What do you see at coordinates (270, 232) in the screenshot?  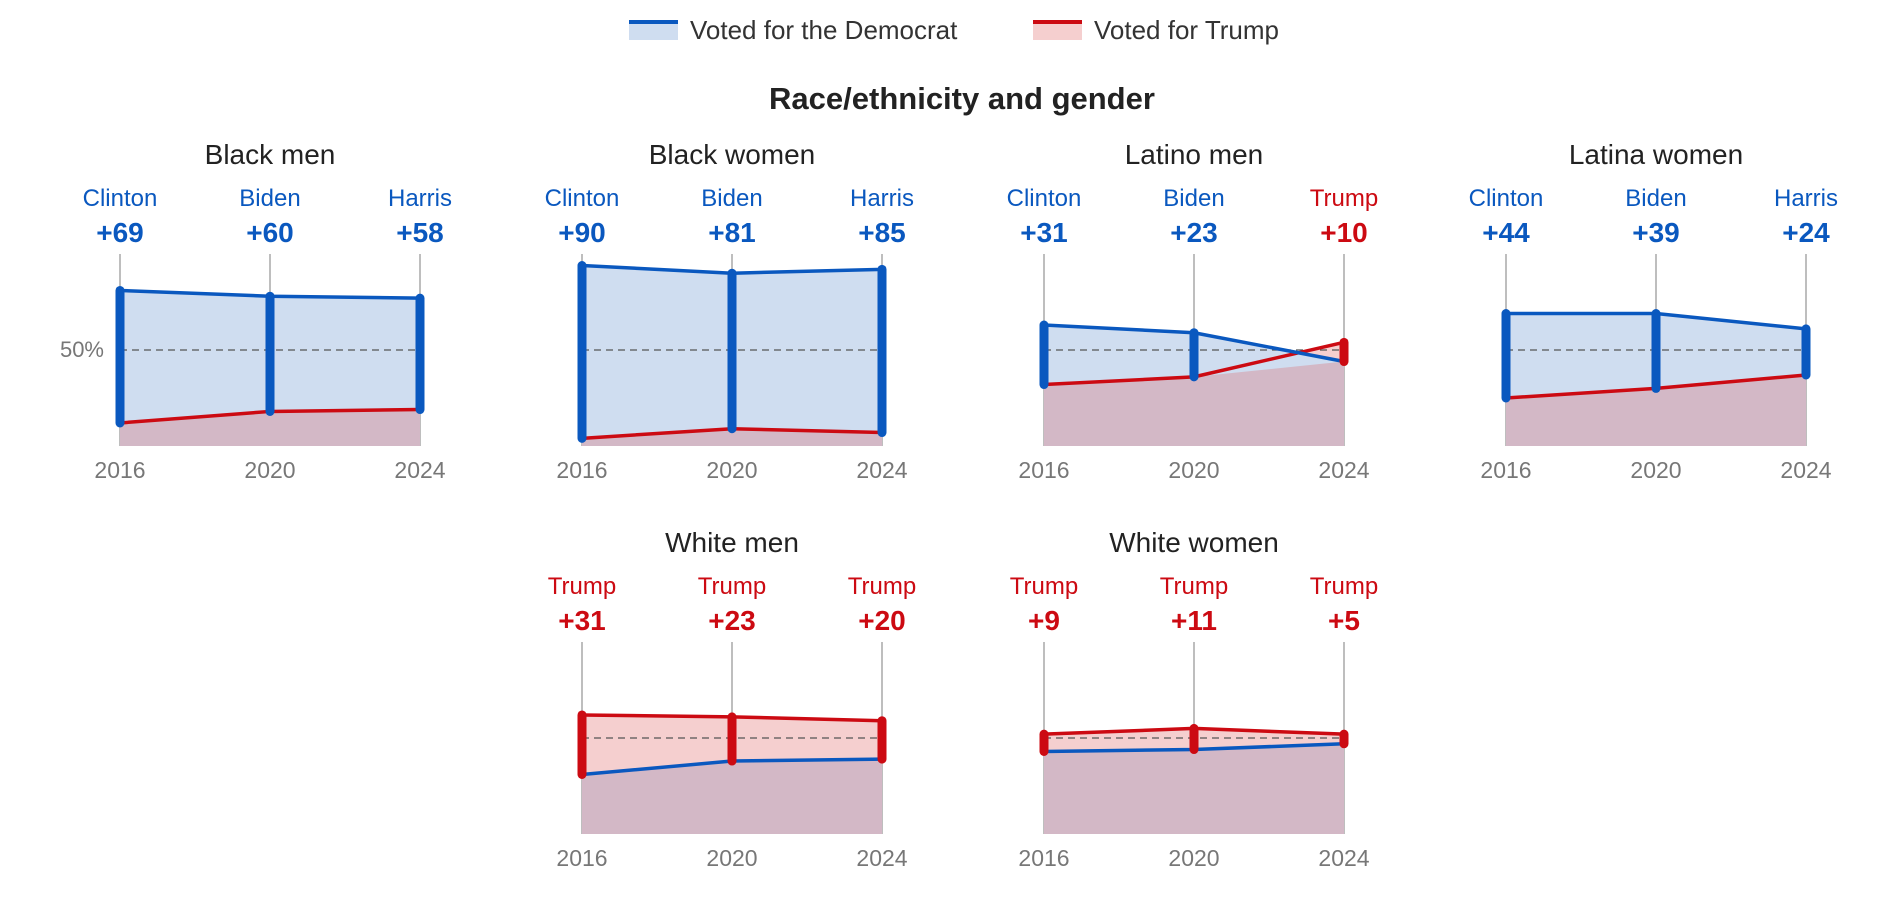 I see `margin-label-2020: +60` at bounding box center [270, 232].